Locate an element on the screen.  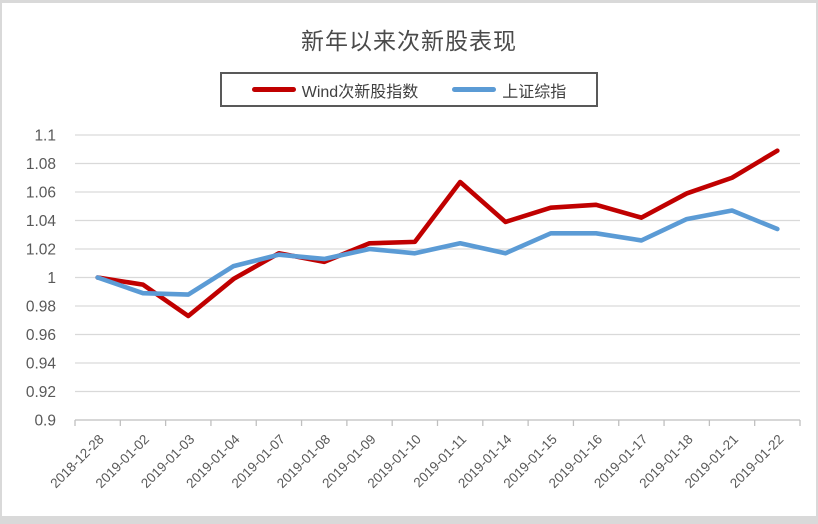
legend-item-wind-index: Wind次新股指数 is located at coordinates (335, 90).